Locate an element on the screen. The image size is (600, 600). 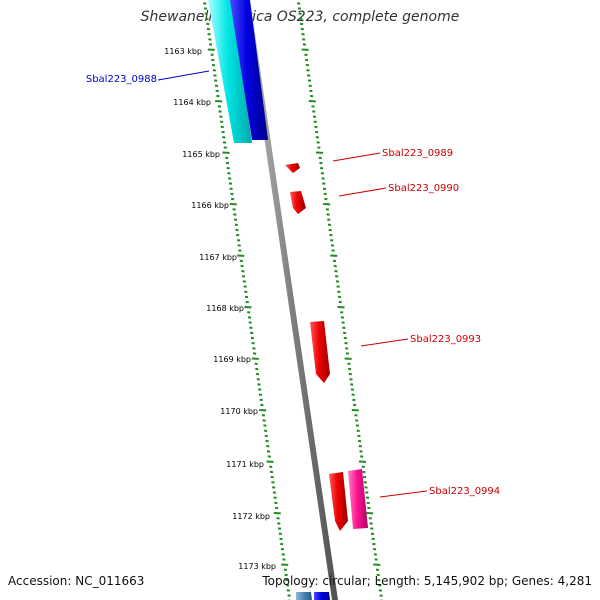
feature-0994-pink is located at coordinates (358, 499).